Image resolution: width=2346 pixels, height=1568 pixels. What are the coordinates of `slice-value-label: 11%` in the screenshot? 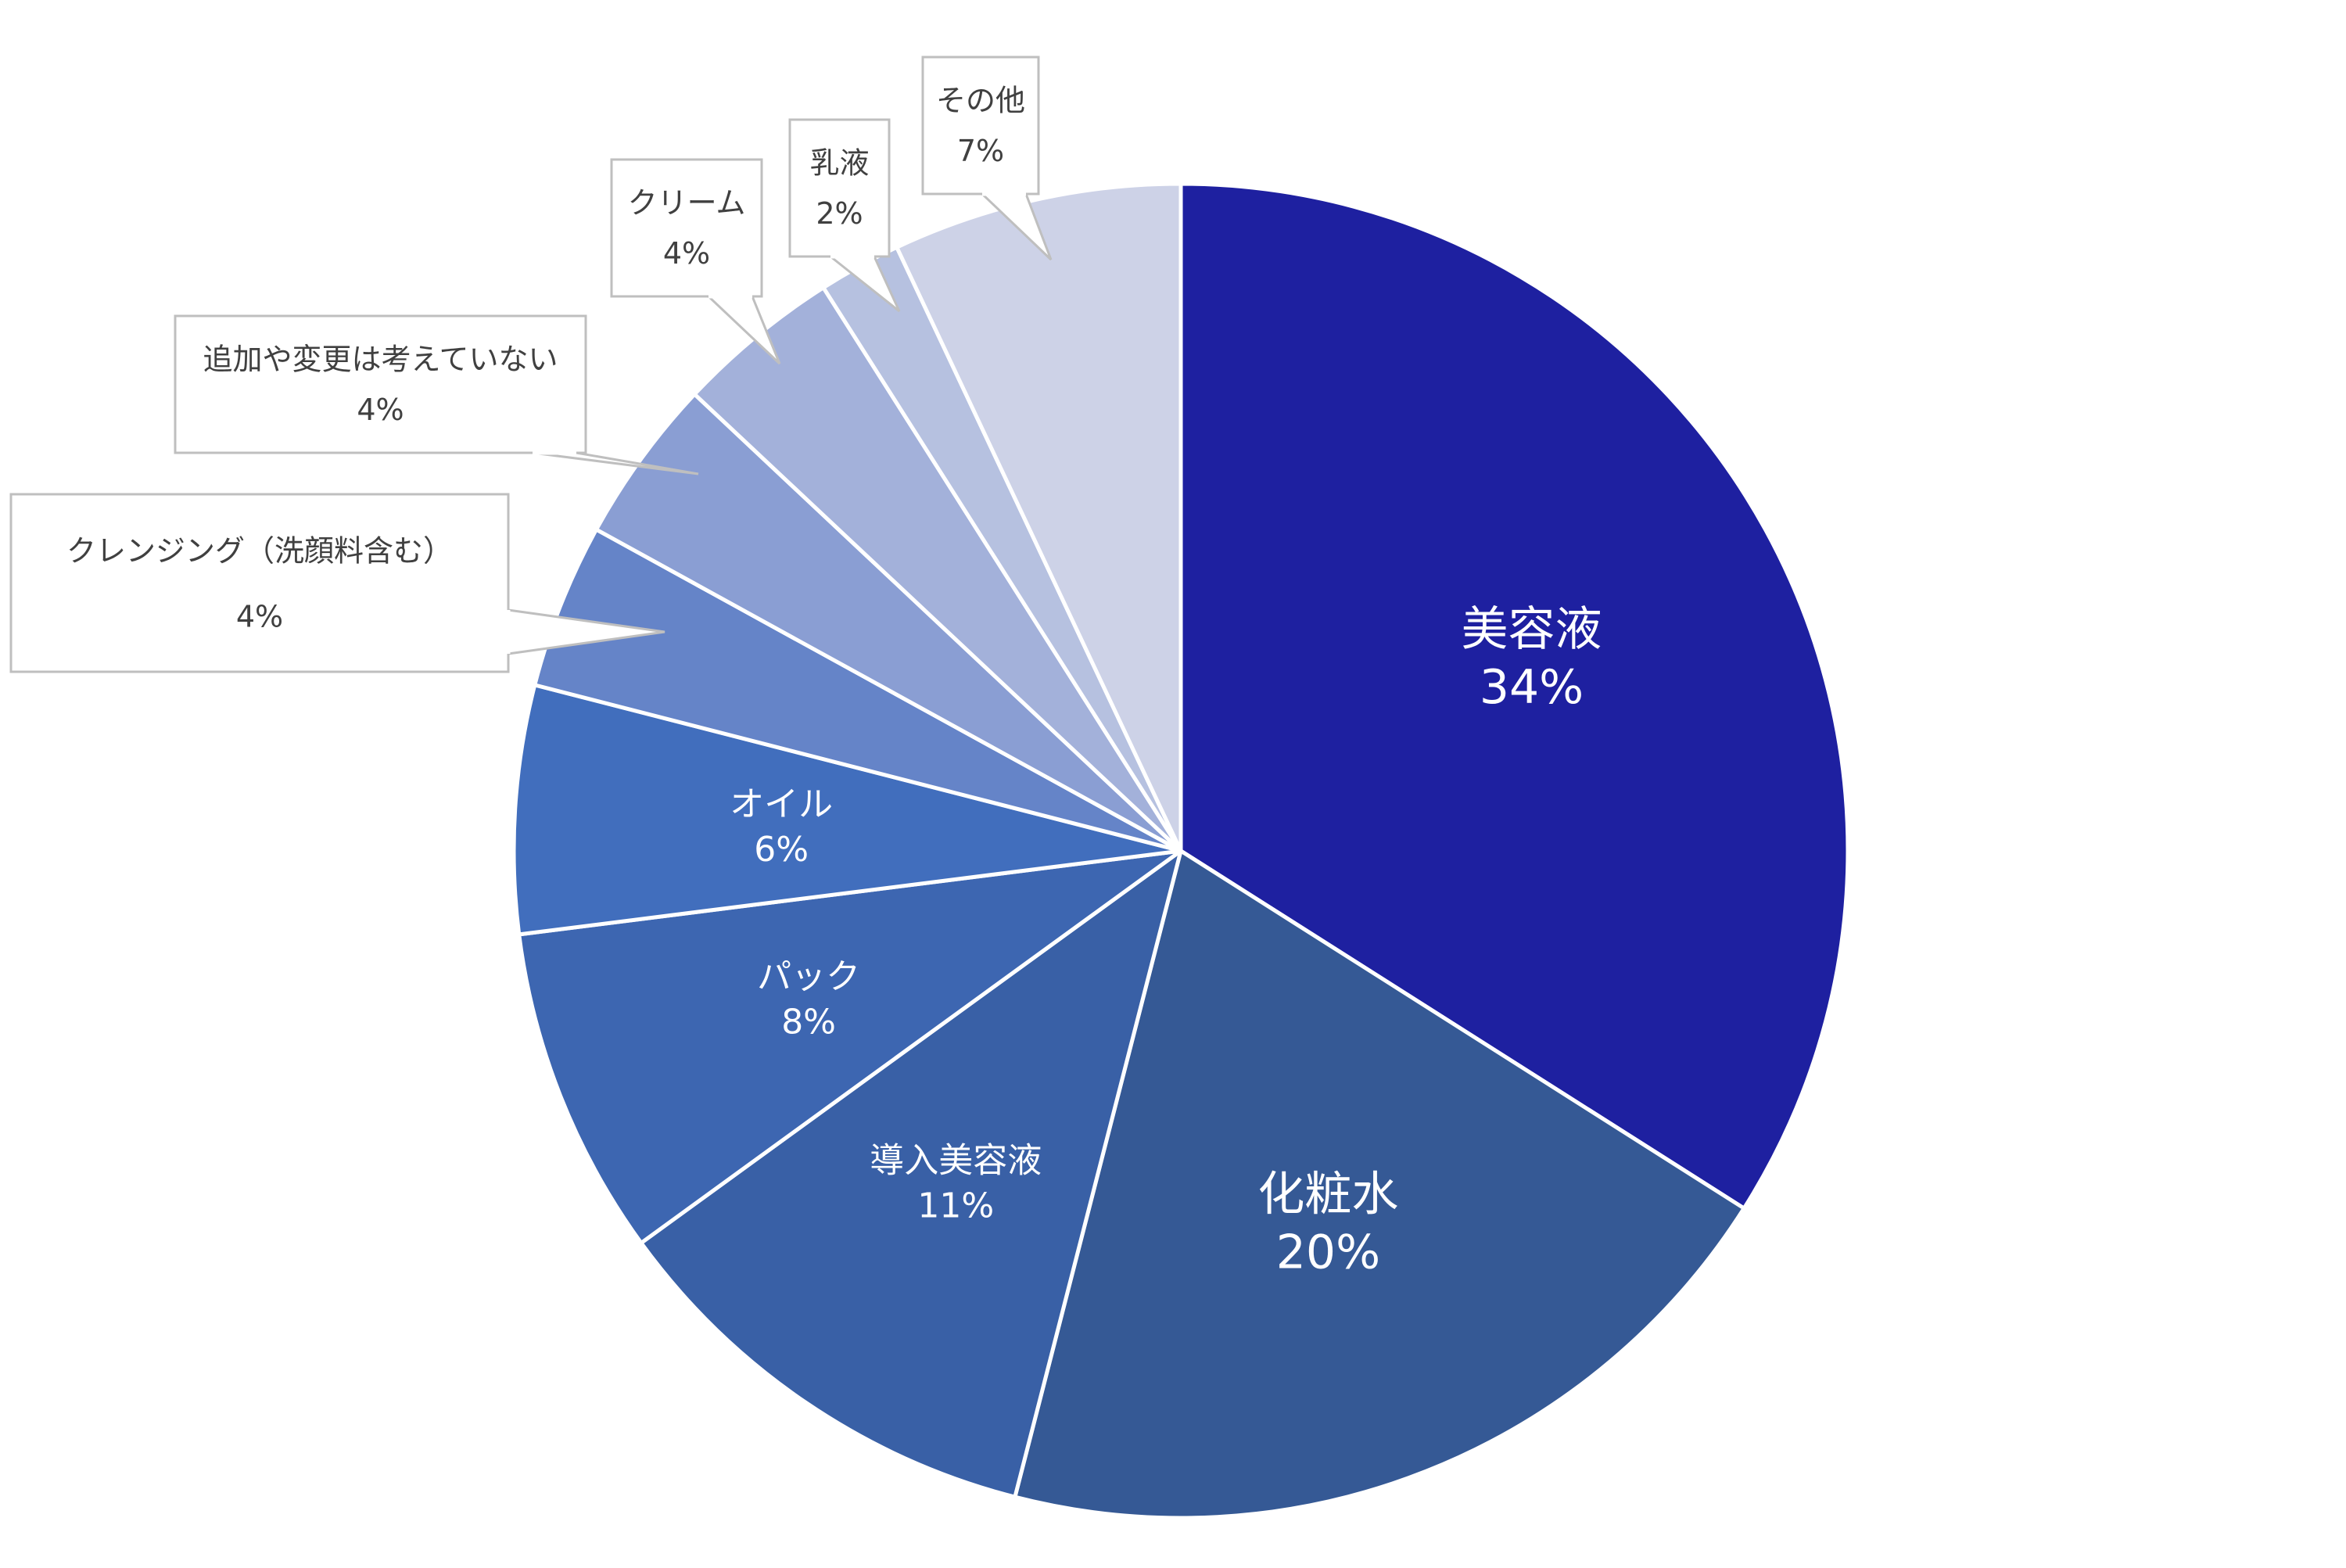 It's located at (956, 1205).